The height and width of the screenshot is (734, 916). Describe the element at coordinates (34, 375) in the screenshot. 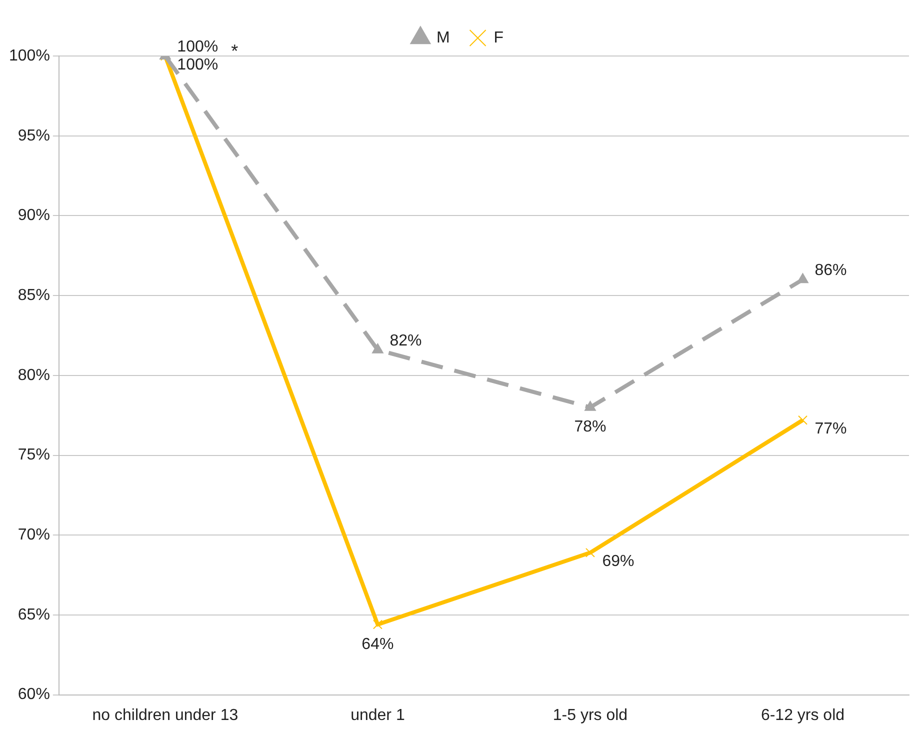

I see `y-tick-label: 80%` at that location.